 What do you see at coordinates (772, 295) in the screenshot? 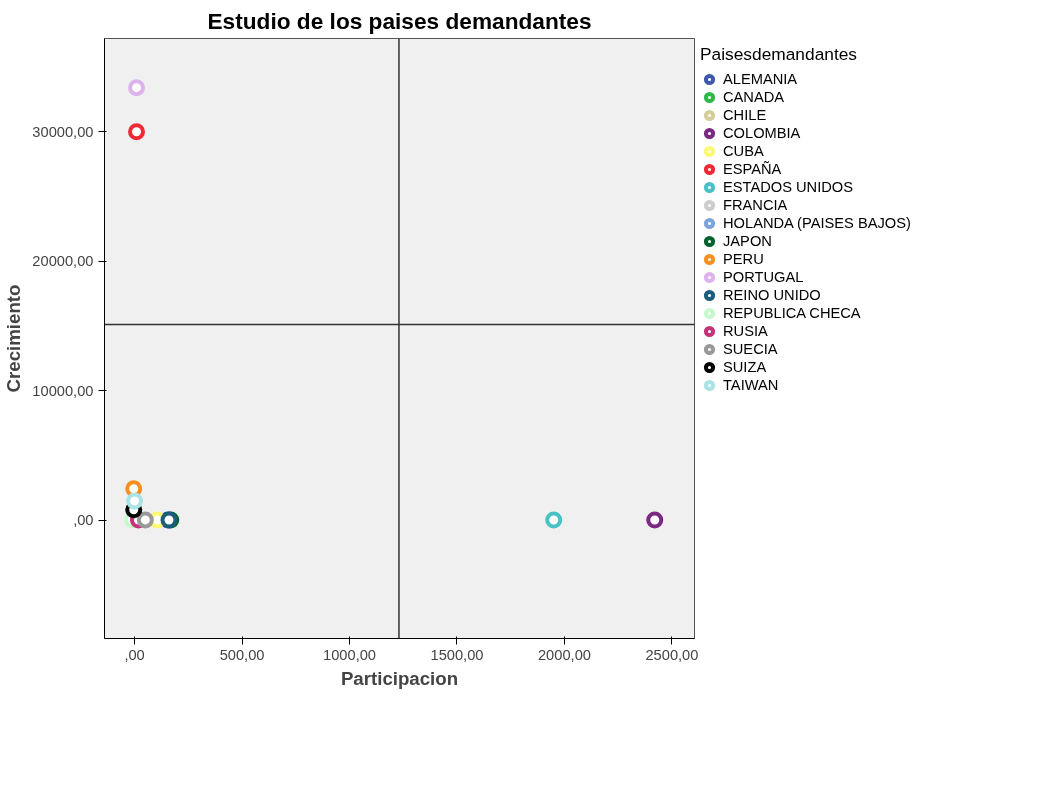
I see `legend-label: REINO UNIDO` at bounding box center [772, 295].